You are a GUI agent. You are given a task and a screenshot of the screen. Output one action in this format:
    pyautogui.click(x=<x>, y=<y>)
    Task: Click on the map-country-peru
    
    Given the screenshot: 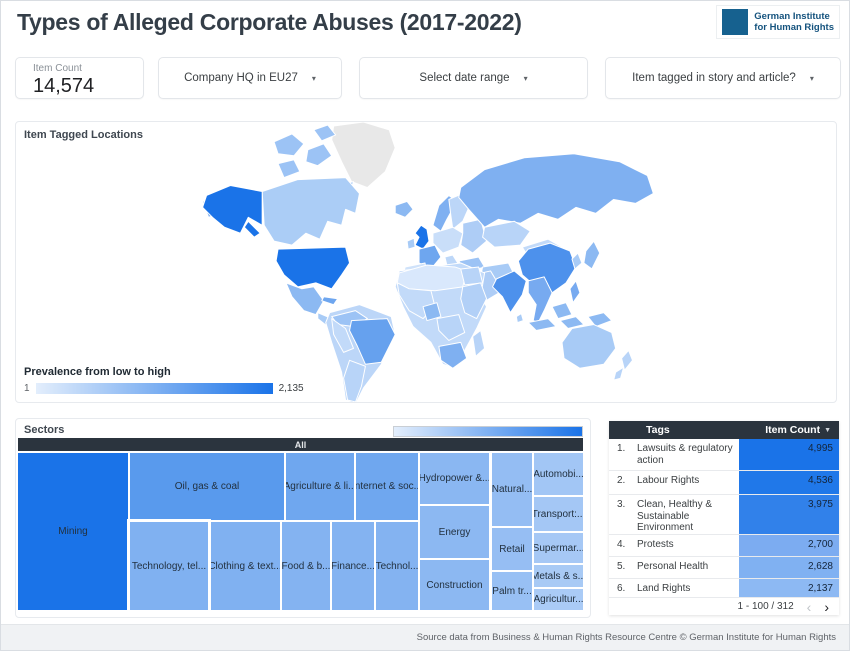 What is the action you would take?
    pyautogui.click(x=343, y=335)
    